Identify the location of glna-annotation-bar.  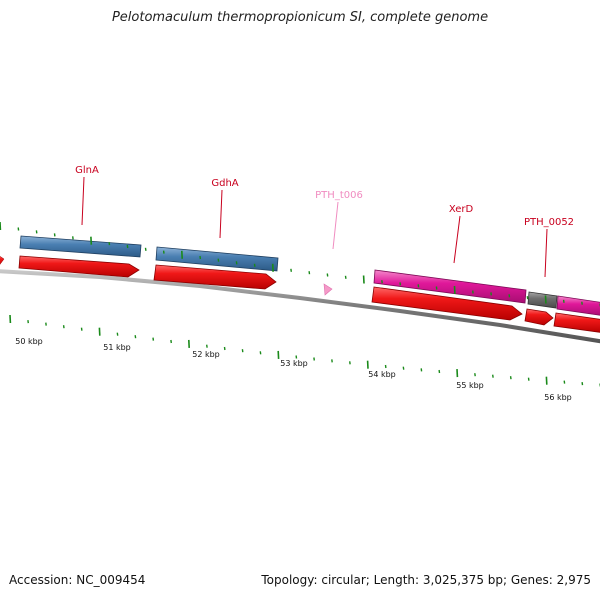
(80, 246).